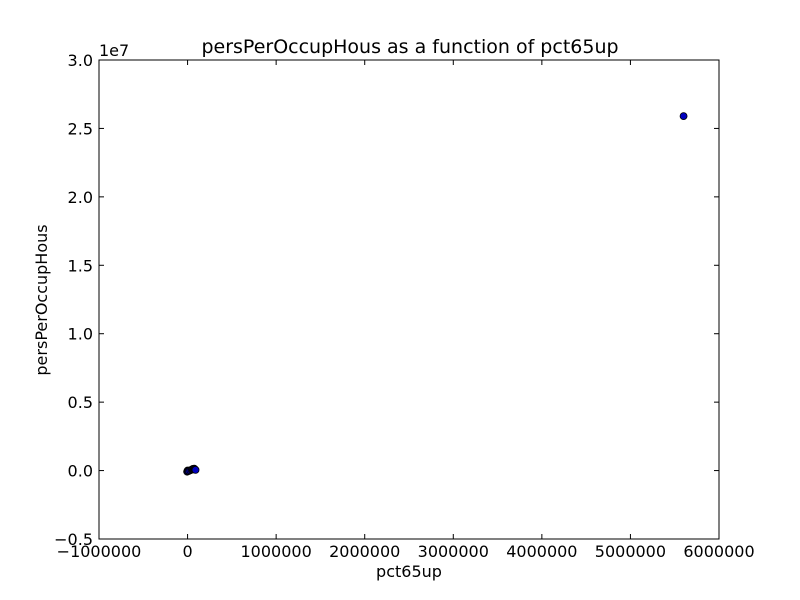  I want to click on y-tick-label: 1.5, so click(80, 265).